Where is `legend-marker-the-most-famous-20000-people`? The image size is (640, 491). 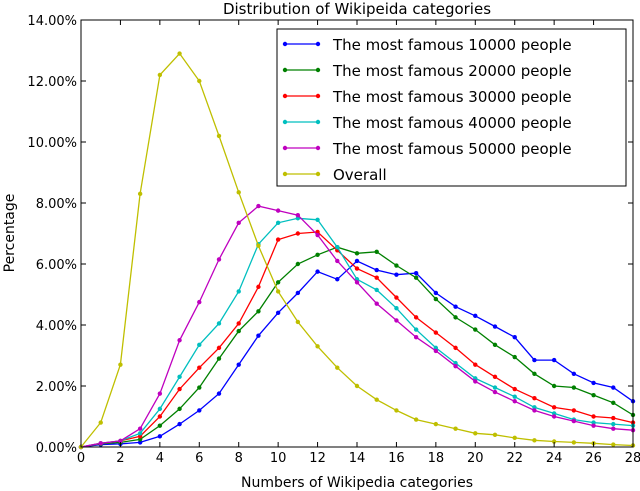
legend-marker-the-most-famous-20000-people is located at coordinates (285, 70).